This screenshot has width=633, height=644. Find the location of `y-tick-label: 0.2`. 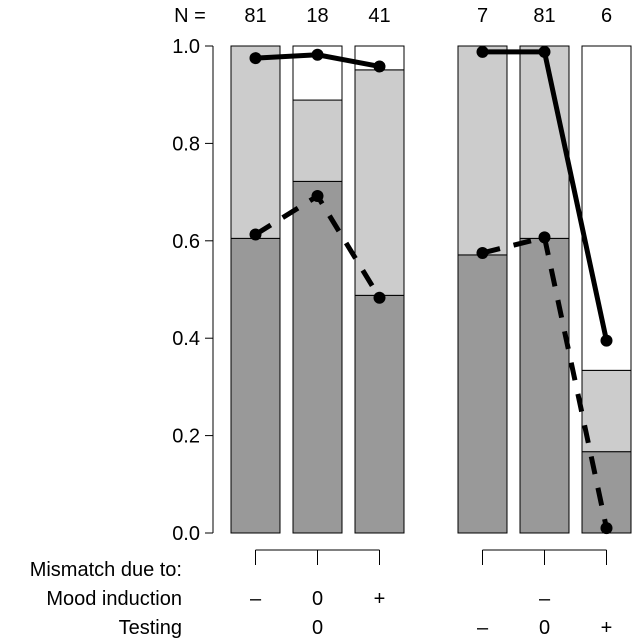

y-tick-label: 0.2 is located at coordinates (186, 437).